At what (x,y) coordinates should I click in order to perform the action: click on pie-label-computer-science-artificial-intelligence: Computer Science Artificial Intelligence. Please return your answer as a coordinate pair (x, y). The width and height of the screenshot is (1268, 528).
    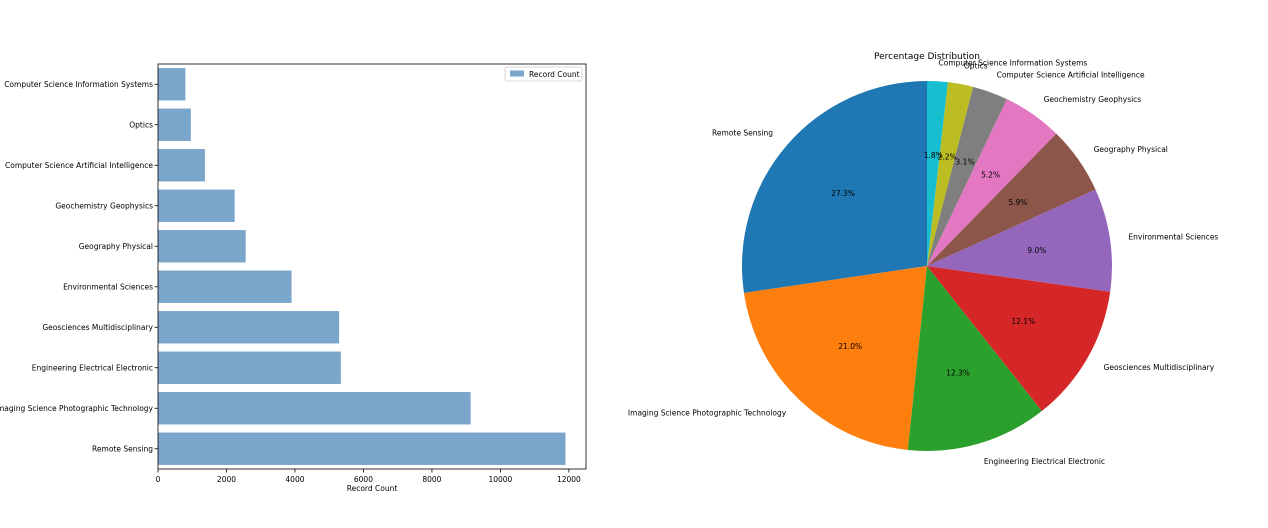
    Looking at the image, I should click on (1071, 74).